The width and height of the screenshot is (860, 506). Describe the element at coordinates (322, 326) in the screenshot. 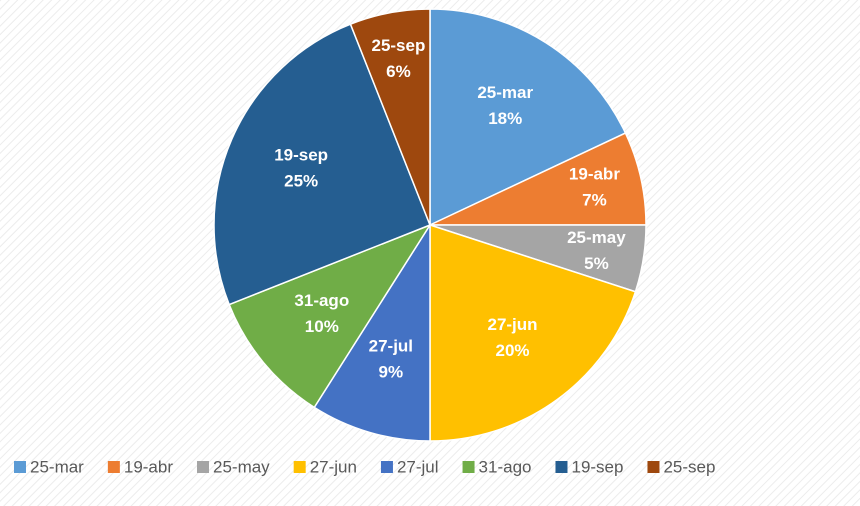

I see `data-label-value: 10%` at that location.